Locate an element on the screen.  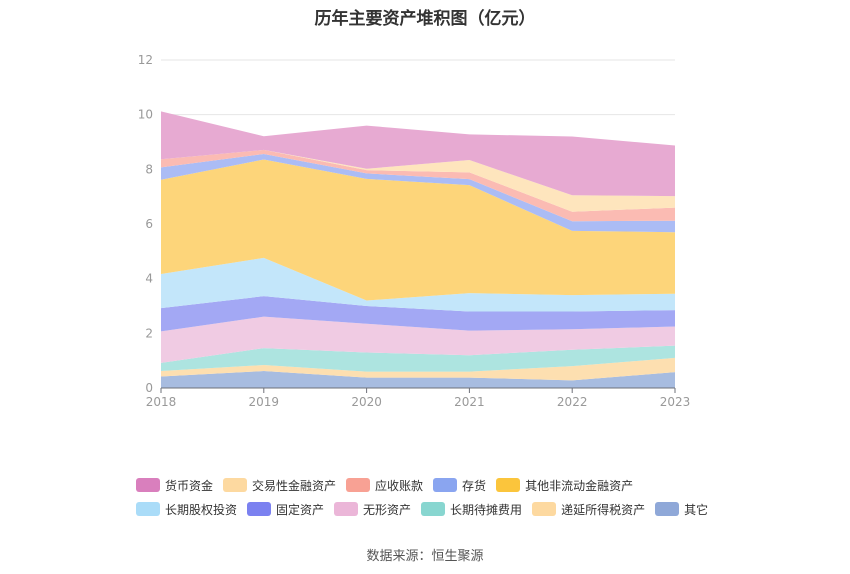
area-无形资产 is located at coordinates (418, 339).